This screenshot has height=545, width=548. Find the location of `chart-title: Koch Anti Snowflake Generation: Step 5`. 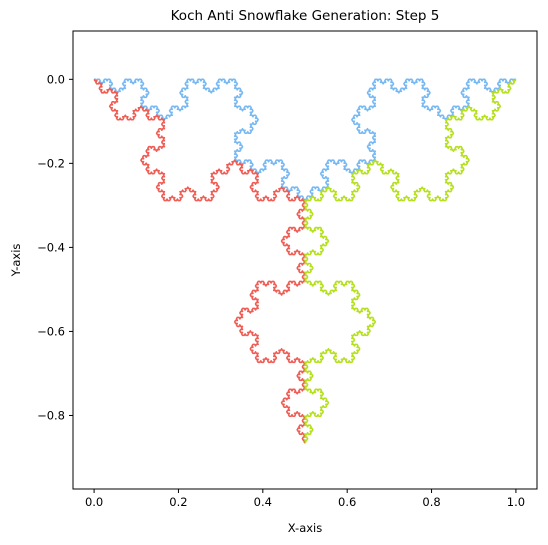

chart-title: Koch Anti Snowflake Generation: Step 5 is located at coordinates (305, 16).